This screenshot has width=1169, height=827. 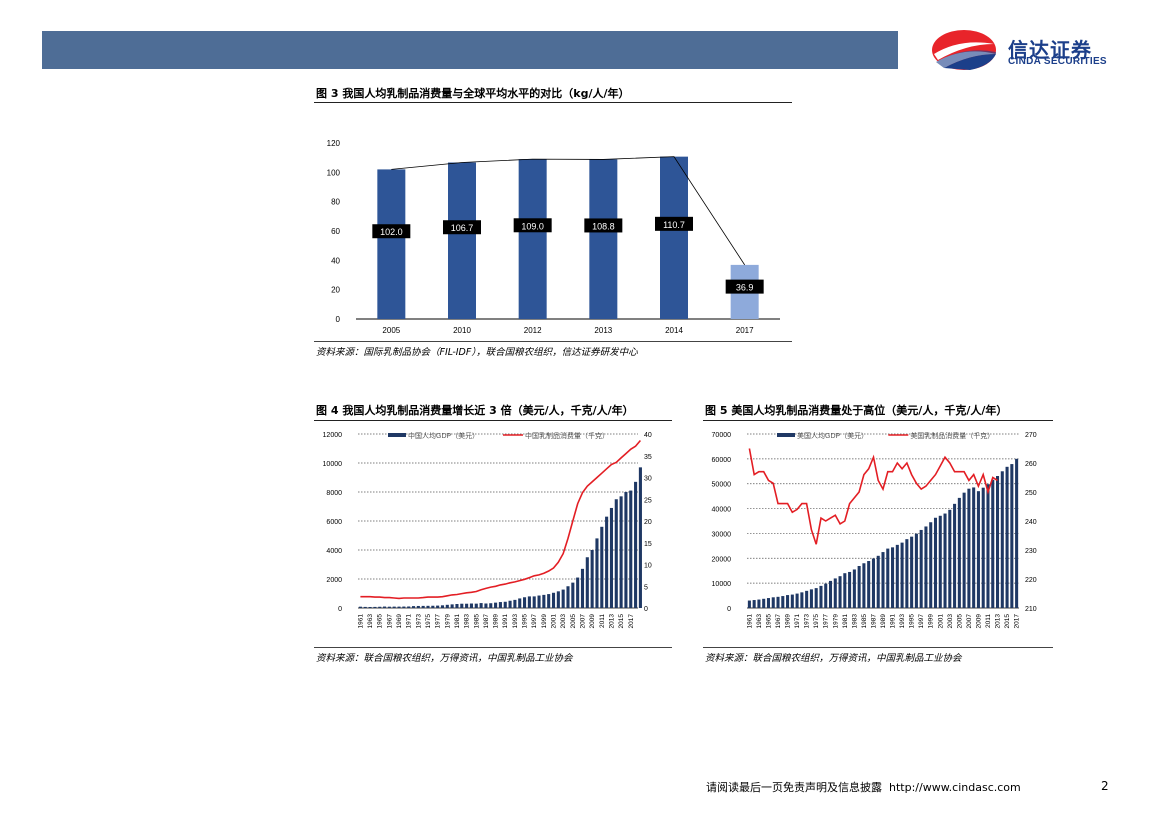 I want to click on x-tick-label: 1993, so click(x=902, y=621).